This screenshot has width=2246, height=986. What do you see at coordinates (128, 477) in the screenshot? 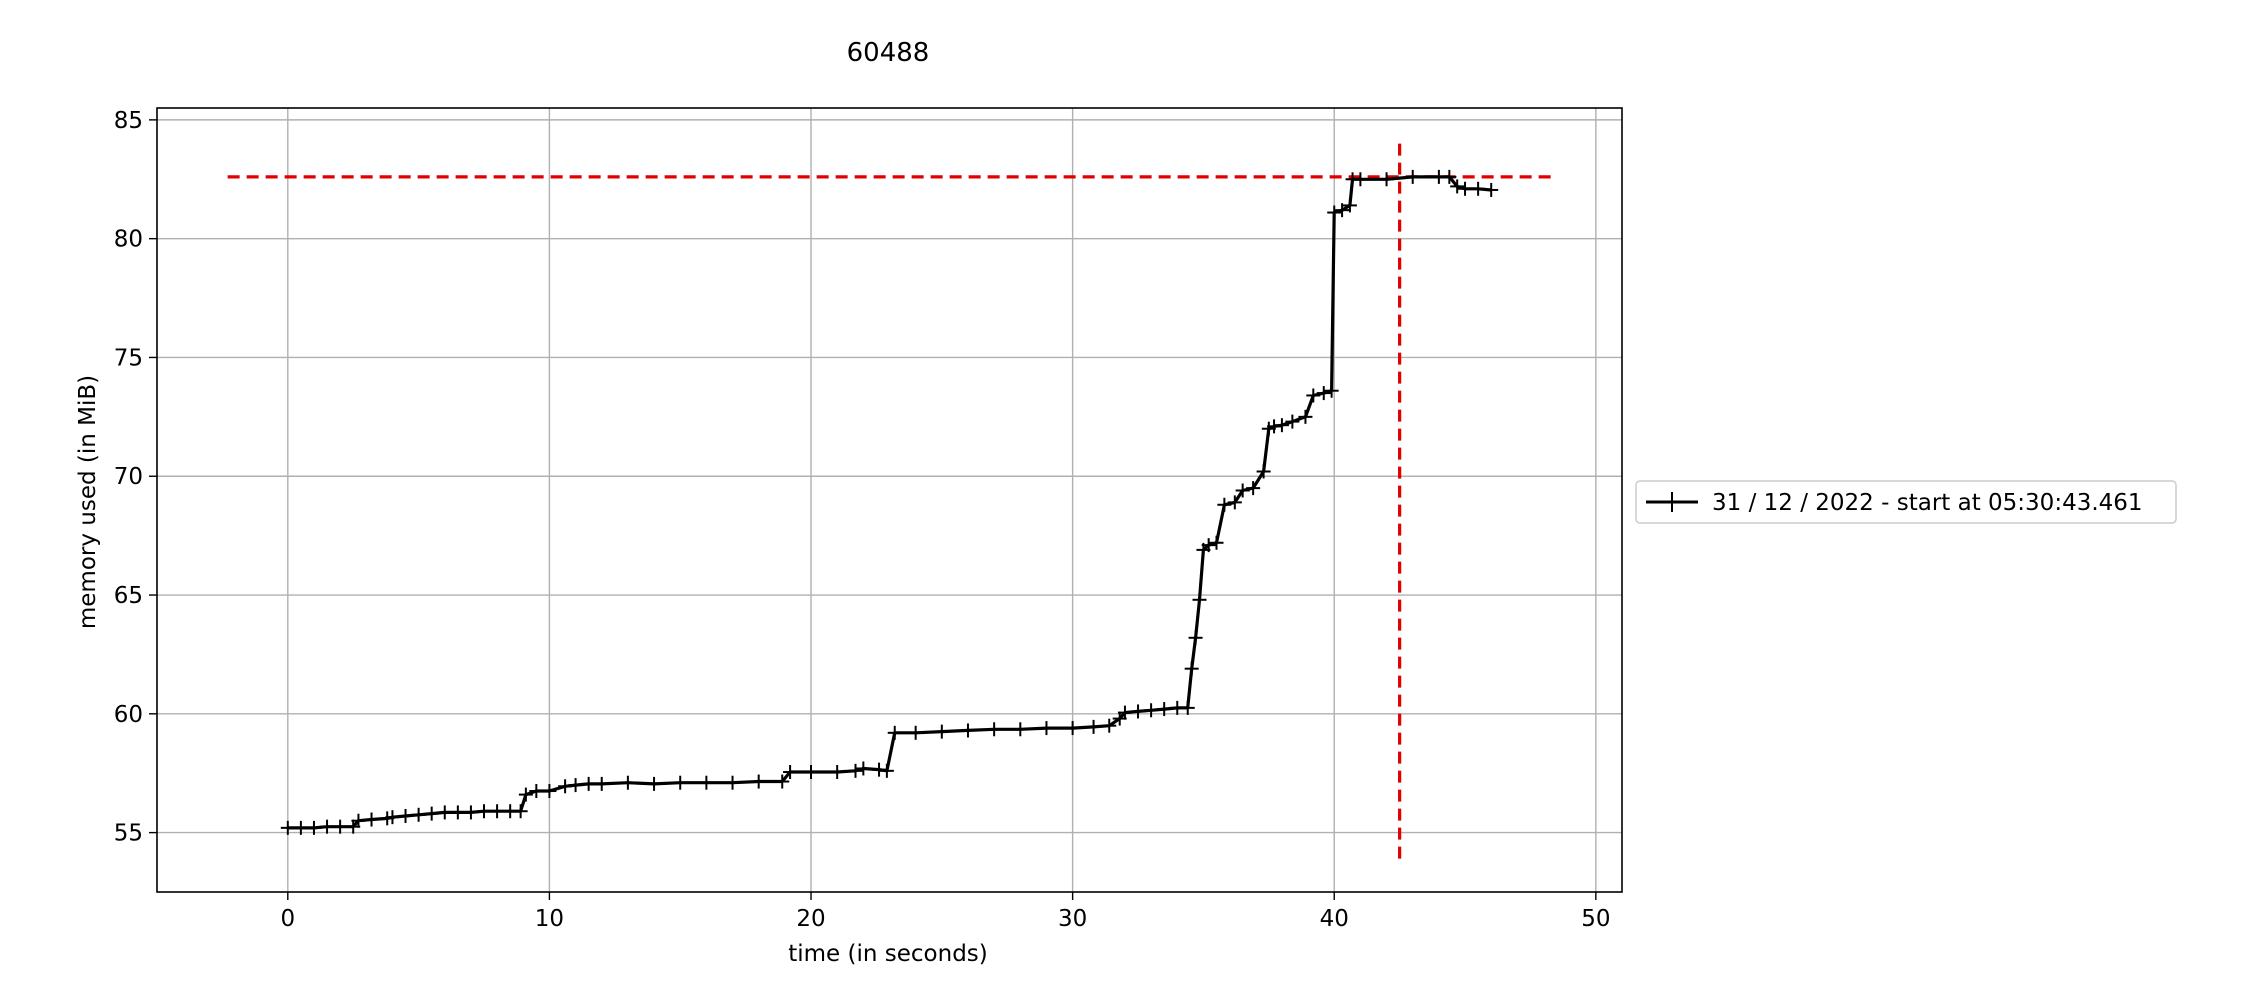
I see `y-tick-label: 70` at bounding box center [128, 477].